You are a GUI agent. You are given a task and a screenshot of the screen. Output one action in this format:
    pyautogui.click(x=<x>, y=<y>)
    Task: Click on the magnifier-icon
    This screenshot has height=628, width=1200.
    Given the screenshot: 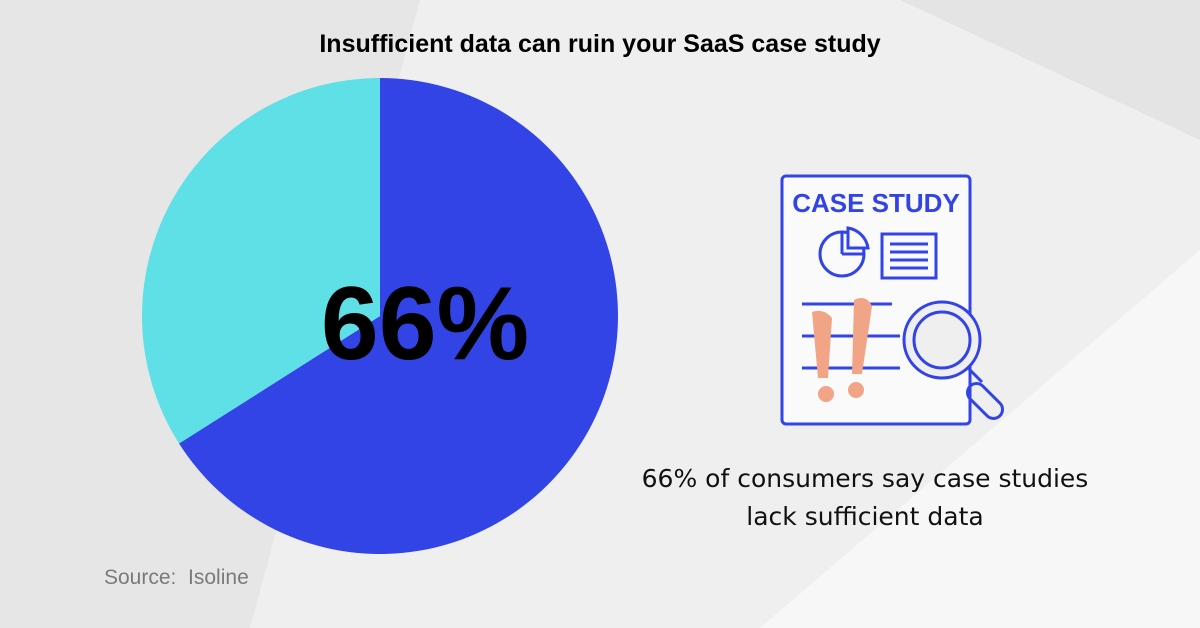 What is the action you would take?
    pyautogui.click(x=953, y=360)
    